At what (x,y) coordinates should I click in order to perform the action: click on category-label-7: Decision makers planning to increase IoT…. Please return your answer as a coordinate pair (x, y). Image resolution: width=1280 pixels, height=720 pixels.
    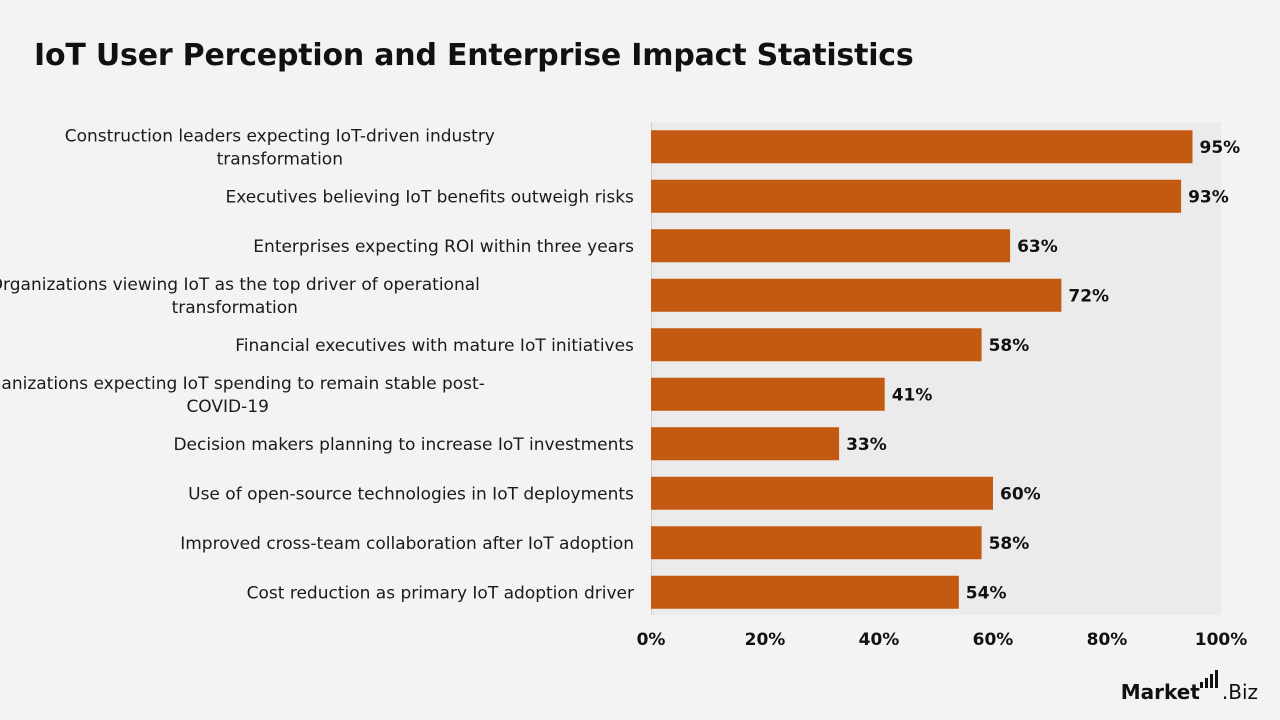
    Looking at the image, I should click on (403, 445).